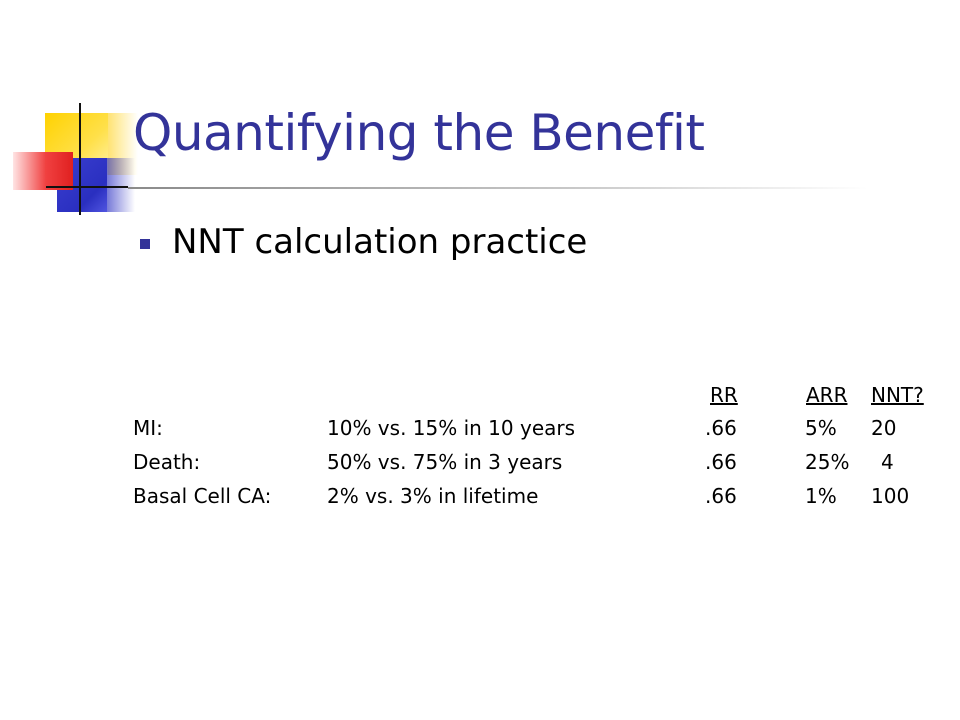 This screenshot has height=720, width=960. I want to click on logo-vertical-line, so click(80, 159).